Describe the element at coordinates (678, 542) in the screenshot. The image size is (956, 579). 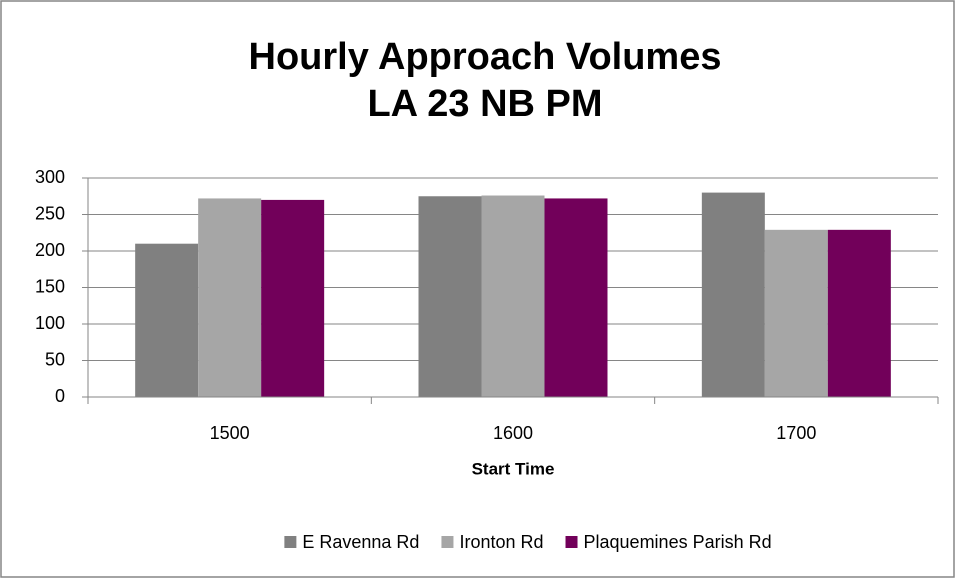
I see `legend-label: Plaquemines Parish Rd` at that location.